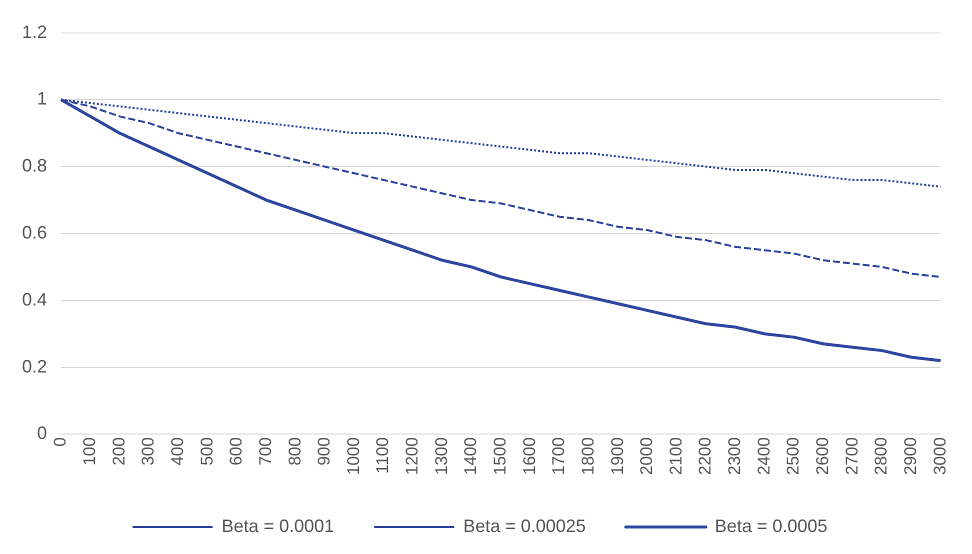 The image size is (972, 554). What do you see at coordinates (35, 299) in the screenshot?
I see `y-tick-label: 0.4` at bounding box center [35, 299].